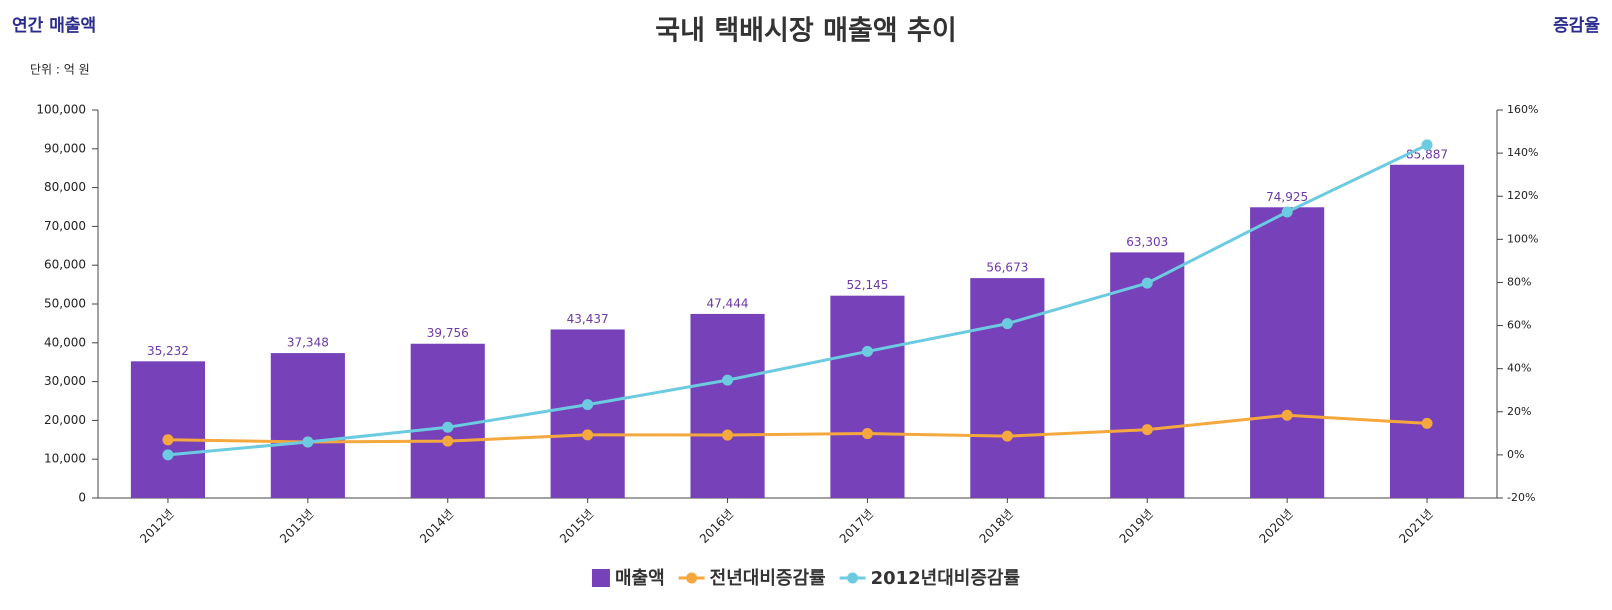  I want to click on y-tick-label: 30,000, so click(65, 381).